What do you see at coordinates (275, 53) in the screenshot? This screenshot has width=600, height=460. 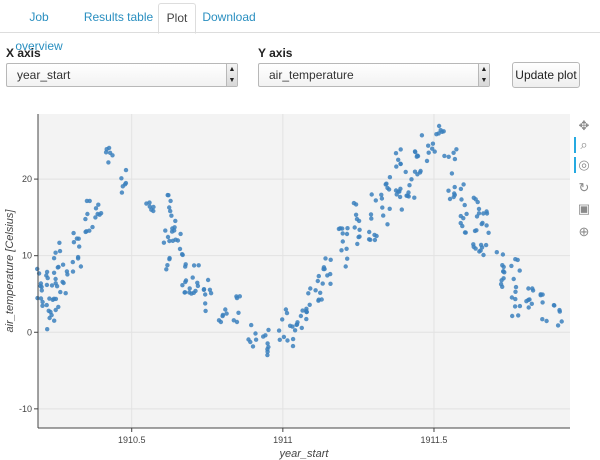 I see `y-axis-label: Y axis` at bounding box center [275, 53].